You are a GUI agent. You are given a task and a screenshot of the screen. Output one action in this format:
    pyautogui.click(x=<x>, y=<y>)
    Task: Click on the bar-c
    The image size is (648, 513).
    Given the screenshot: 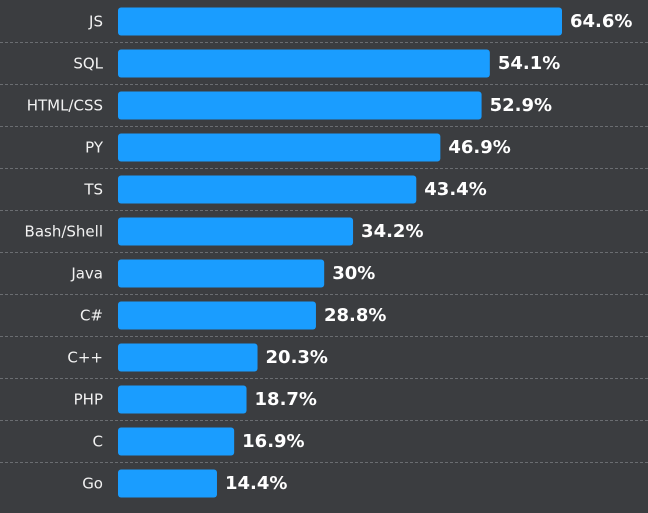 What is the action you would take?
    pyautogui.click(x=176, y=441)
    